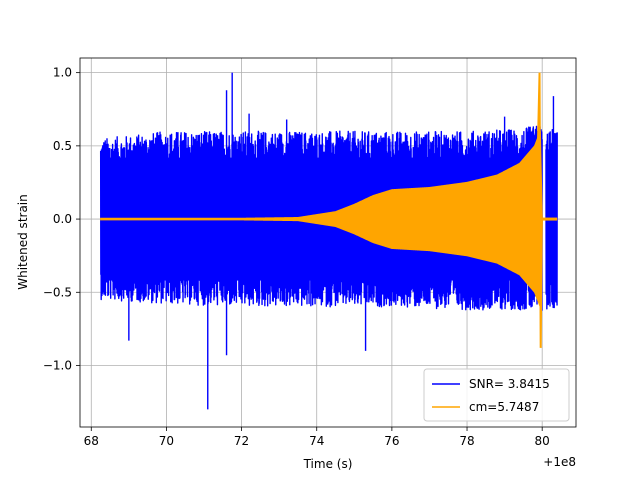  I want to click on y-axis-label: Whitened strain, so click(23, 242).